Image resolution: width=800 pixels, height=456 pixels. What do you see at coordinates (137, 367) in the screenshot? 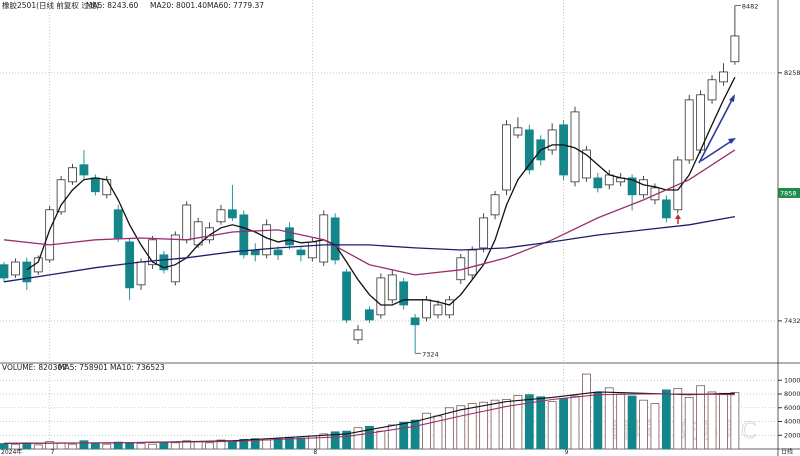
I see `volume-indicator: MA10: 736523` at bounding box center [137, 367].